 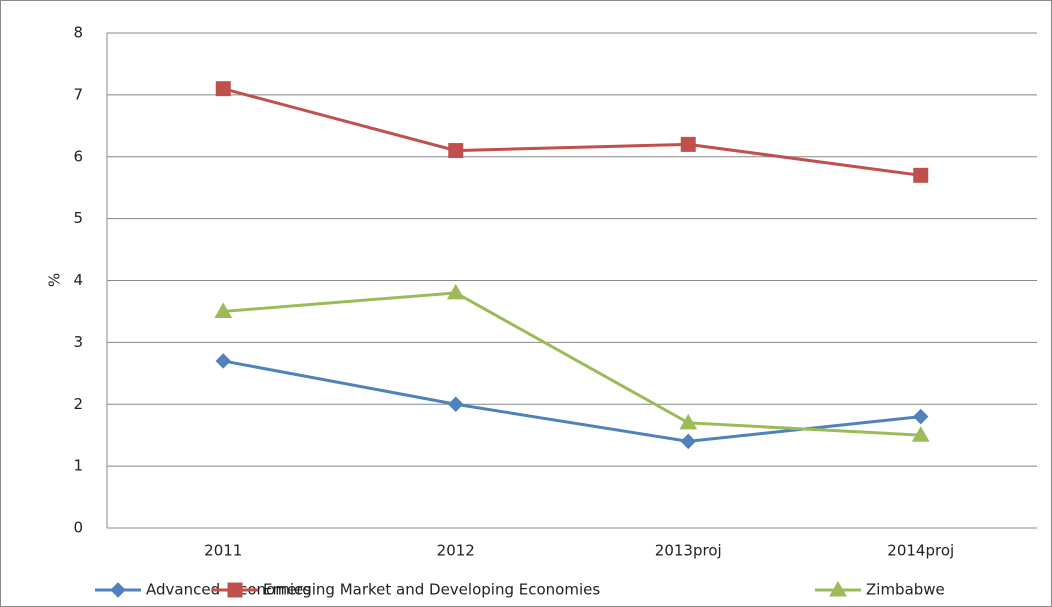 I want to click on y-tick-label: 1, so click(x=78, y=466).